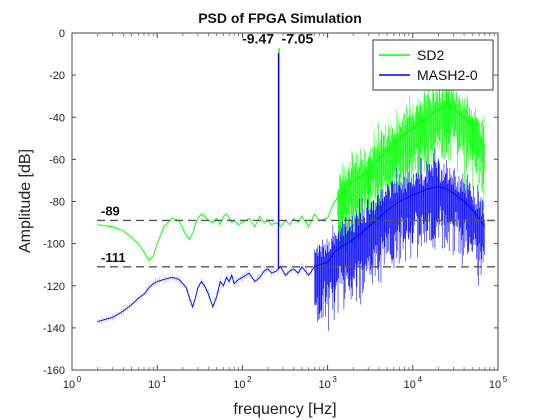 The image size is (560, 420). What do you see at coordinates (420, 379) in the screenshot?
I see `x-tick-exp-4: 4` at bounding box center [420, 379].